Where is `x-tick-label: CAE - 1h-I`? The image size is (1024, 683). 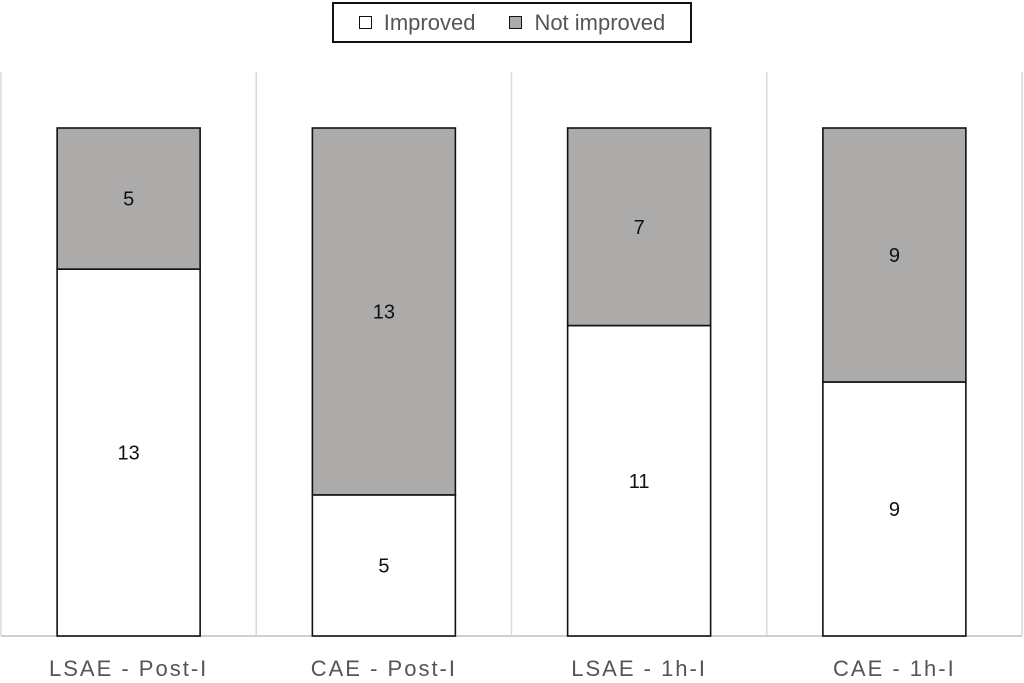 x-tick-label: CAE - 1h-I is located at coordinates (894, 668).